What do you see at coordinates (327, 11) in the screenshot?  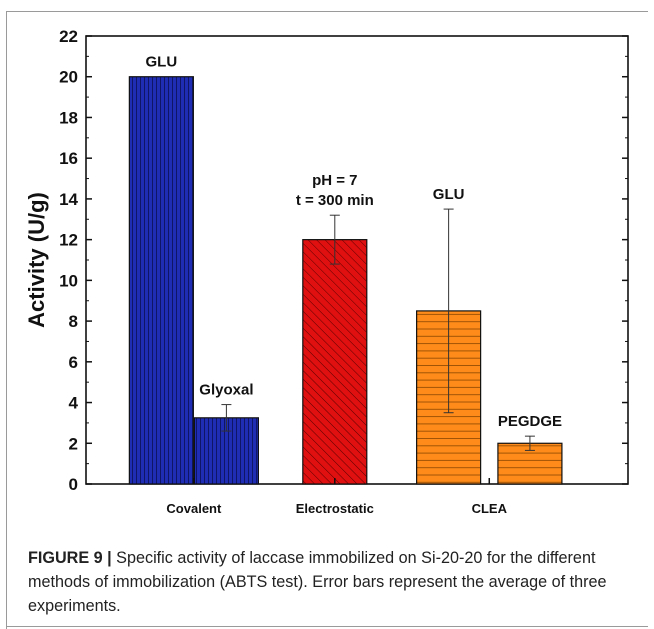 I see `figure-frame-top` at bounding box center [327, 11].